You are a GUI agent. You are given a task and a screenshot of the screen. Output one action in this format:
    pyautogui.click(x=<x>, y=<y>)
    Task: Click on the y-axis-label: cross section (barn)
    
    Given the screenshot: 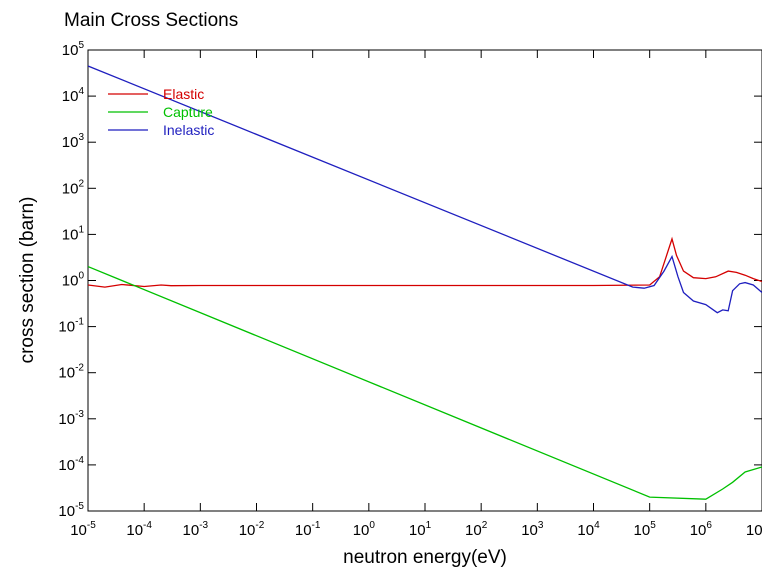 What is the action you would take?
    pyautogui.click(x=27, y=280)
    